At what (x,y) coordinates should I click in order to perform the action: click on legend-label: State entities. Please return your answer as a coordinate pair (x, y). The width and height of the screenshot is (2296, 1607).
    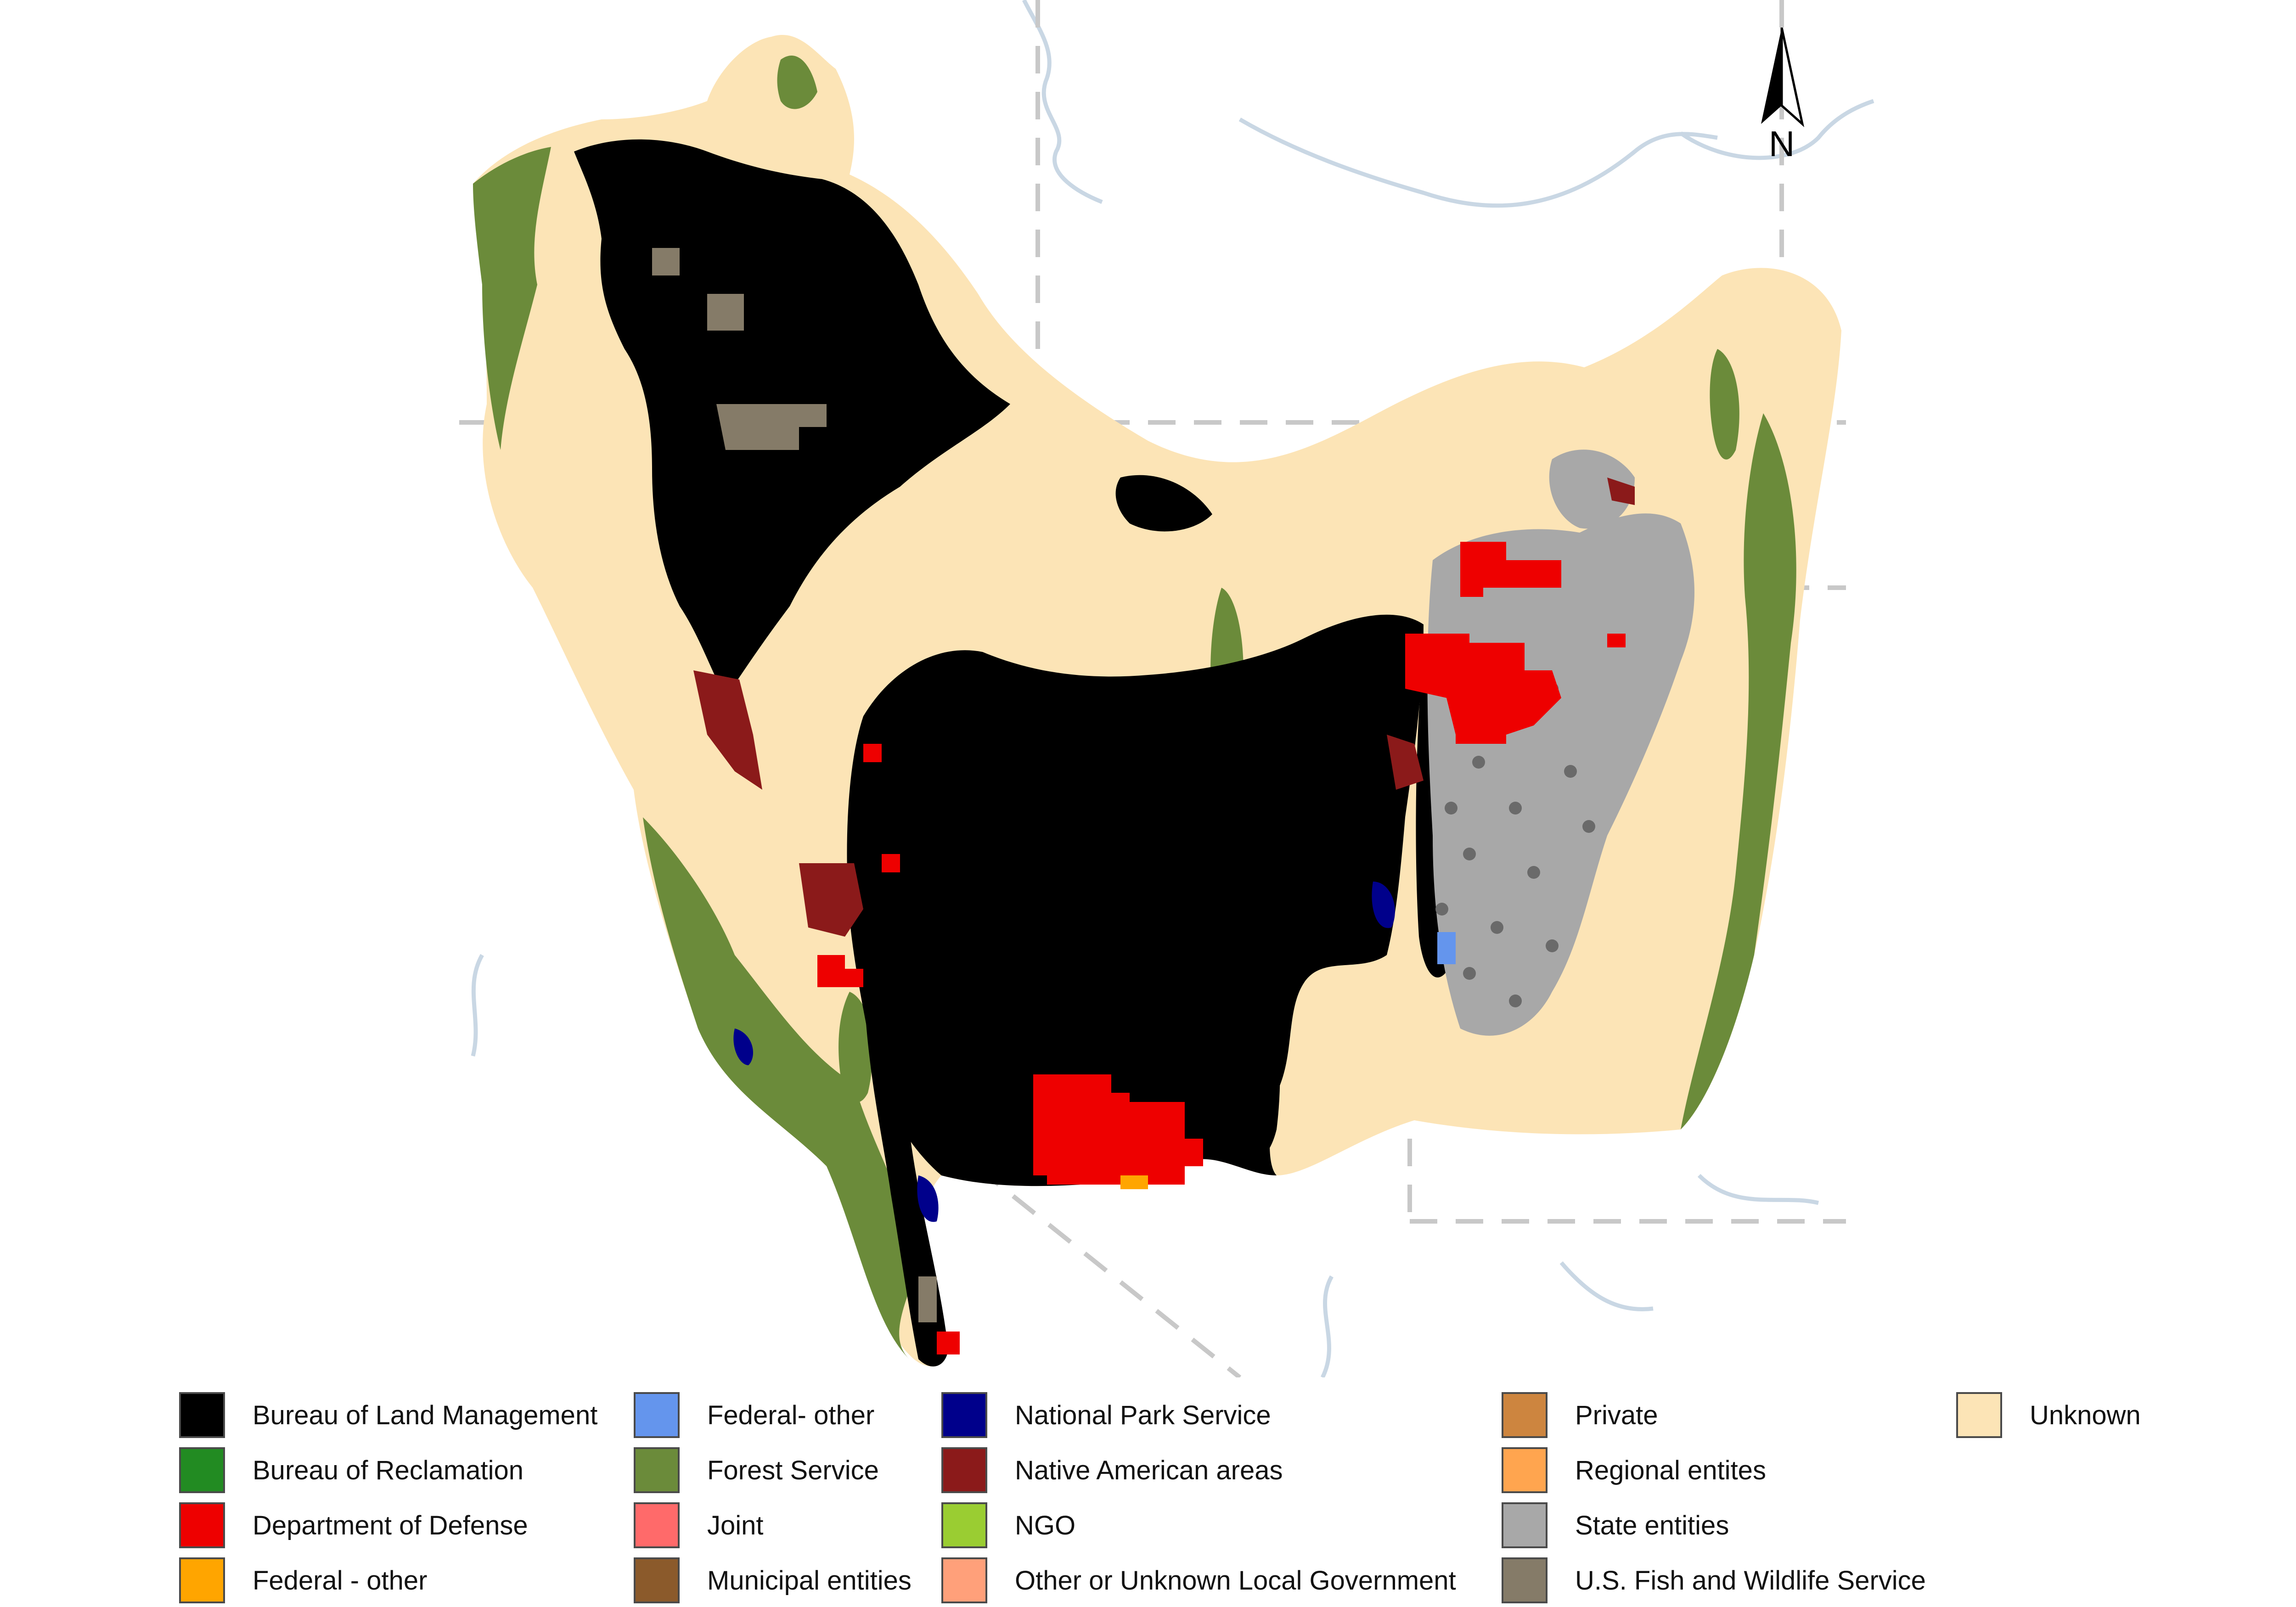
    Looking at the image, I should click on (1652, 1525).